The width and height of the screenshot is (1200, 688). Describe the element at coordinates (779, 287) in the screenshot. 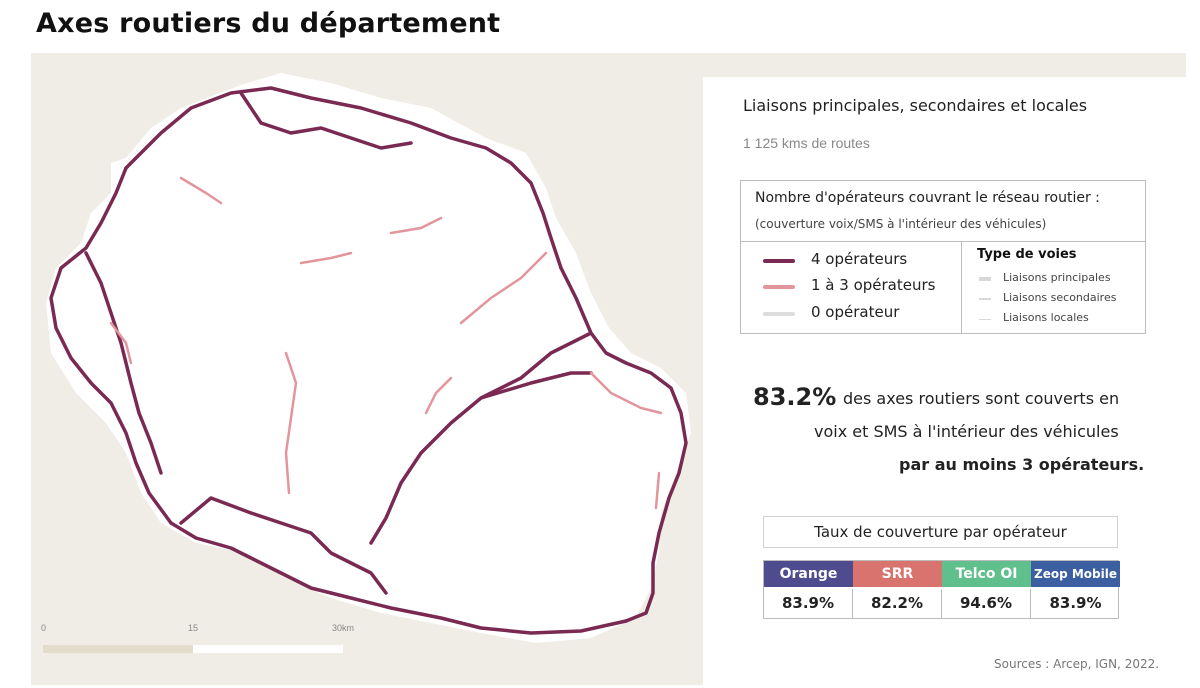

I see `swatch-1-3-operators` at that location.